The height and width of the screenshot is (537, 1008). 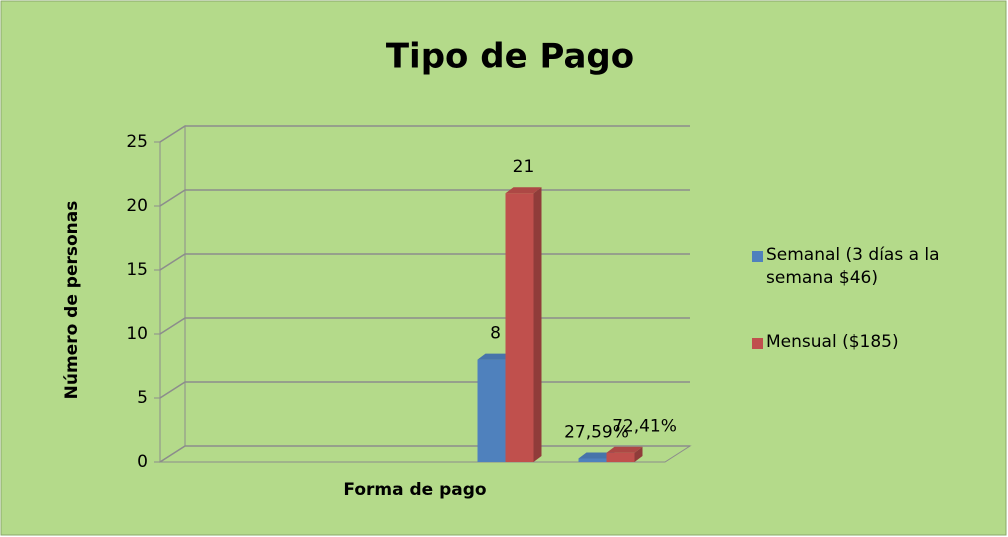 I want to click on y-tick-label: 0, so click(x=142, y=462).